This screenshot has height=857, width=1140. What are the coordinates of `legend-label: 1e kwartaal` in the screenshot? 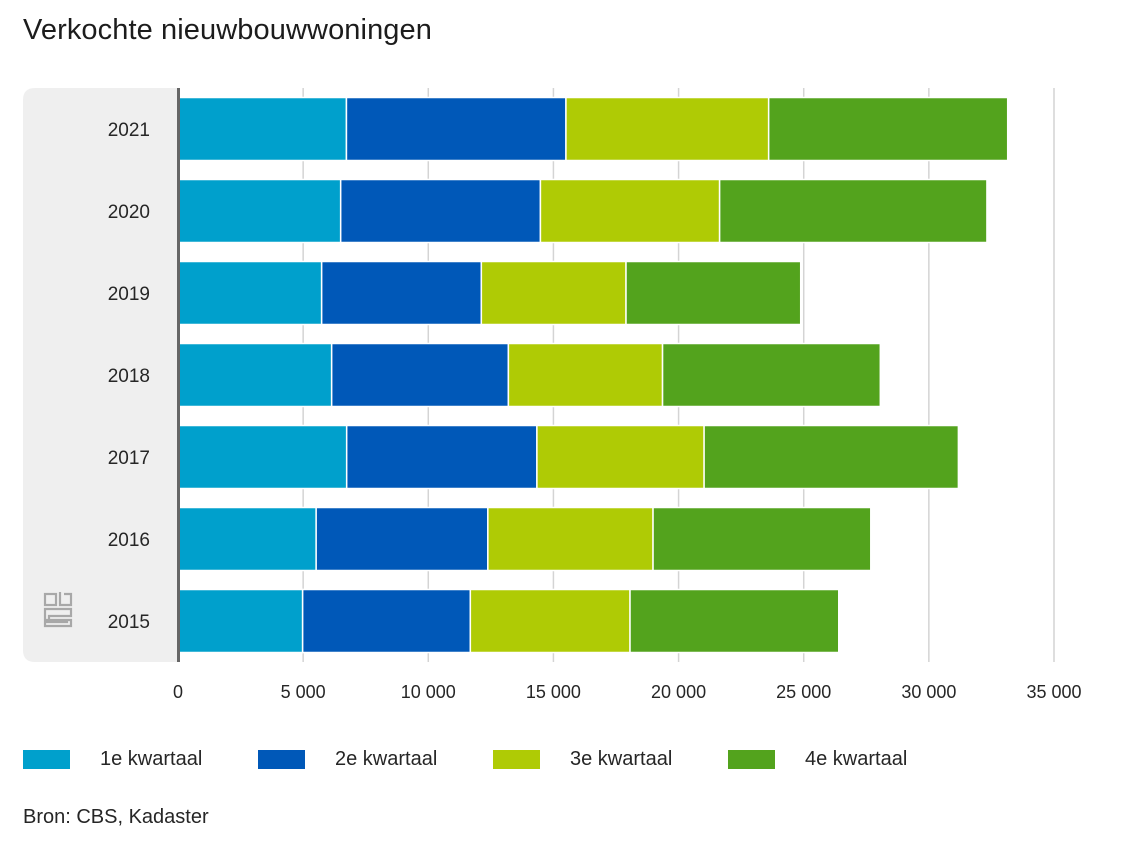 It's located at (151, 759).